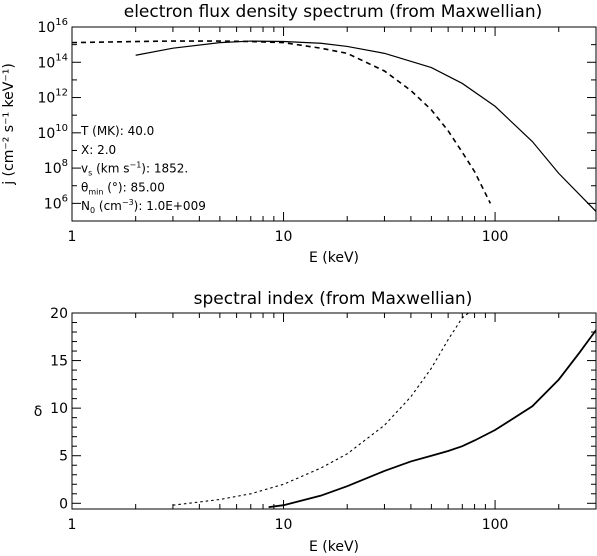  What do you see at coordinates (117, 131) in the screenshot?
I see `parameter-line: T (MK): 40.0` at bounding box center [117, 131].